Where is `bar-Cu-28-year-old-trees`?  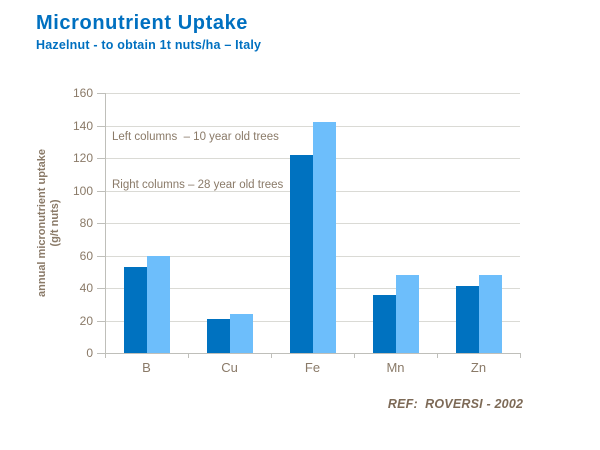 bar-Cu-28-year-old-trees is located at coordinates (241, 333).